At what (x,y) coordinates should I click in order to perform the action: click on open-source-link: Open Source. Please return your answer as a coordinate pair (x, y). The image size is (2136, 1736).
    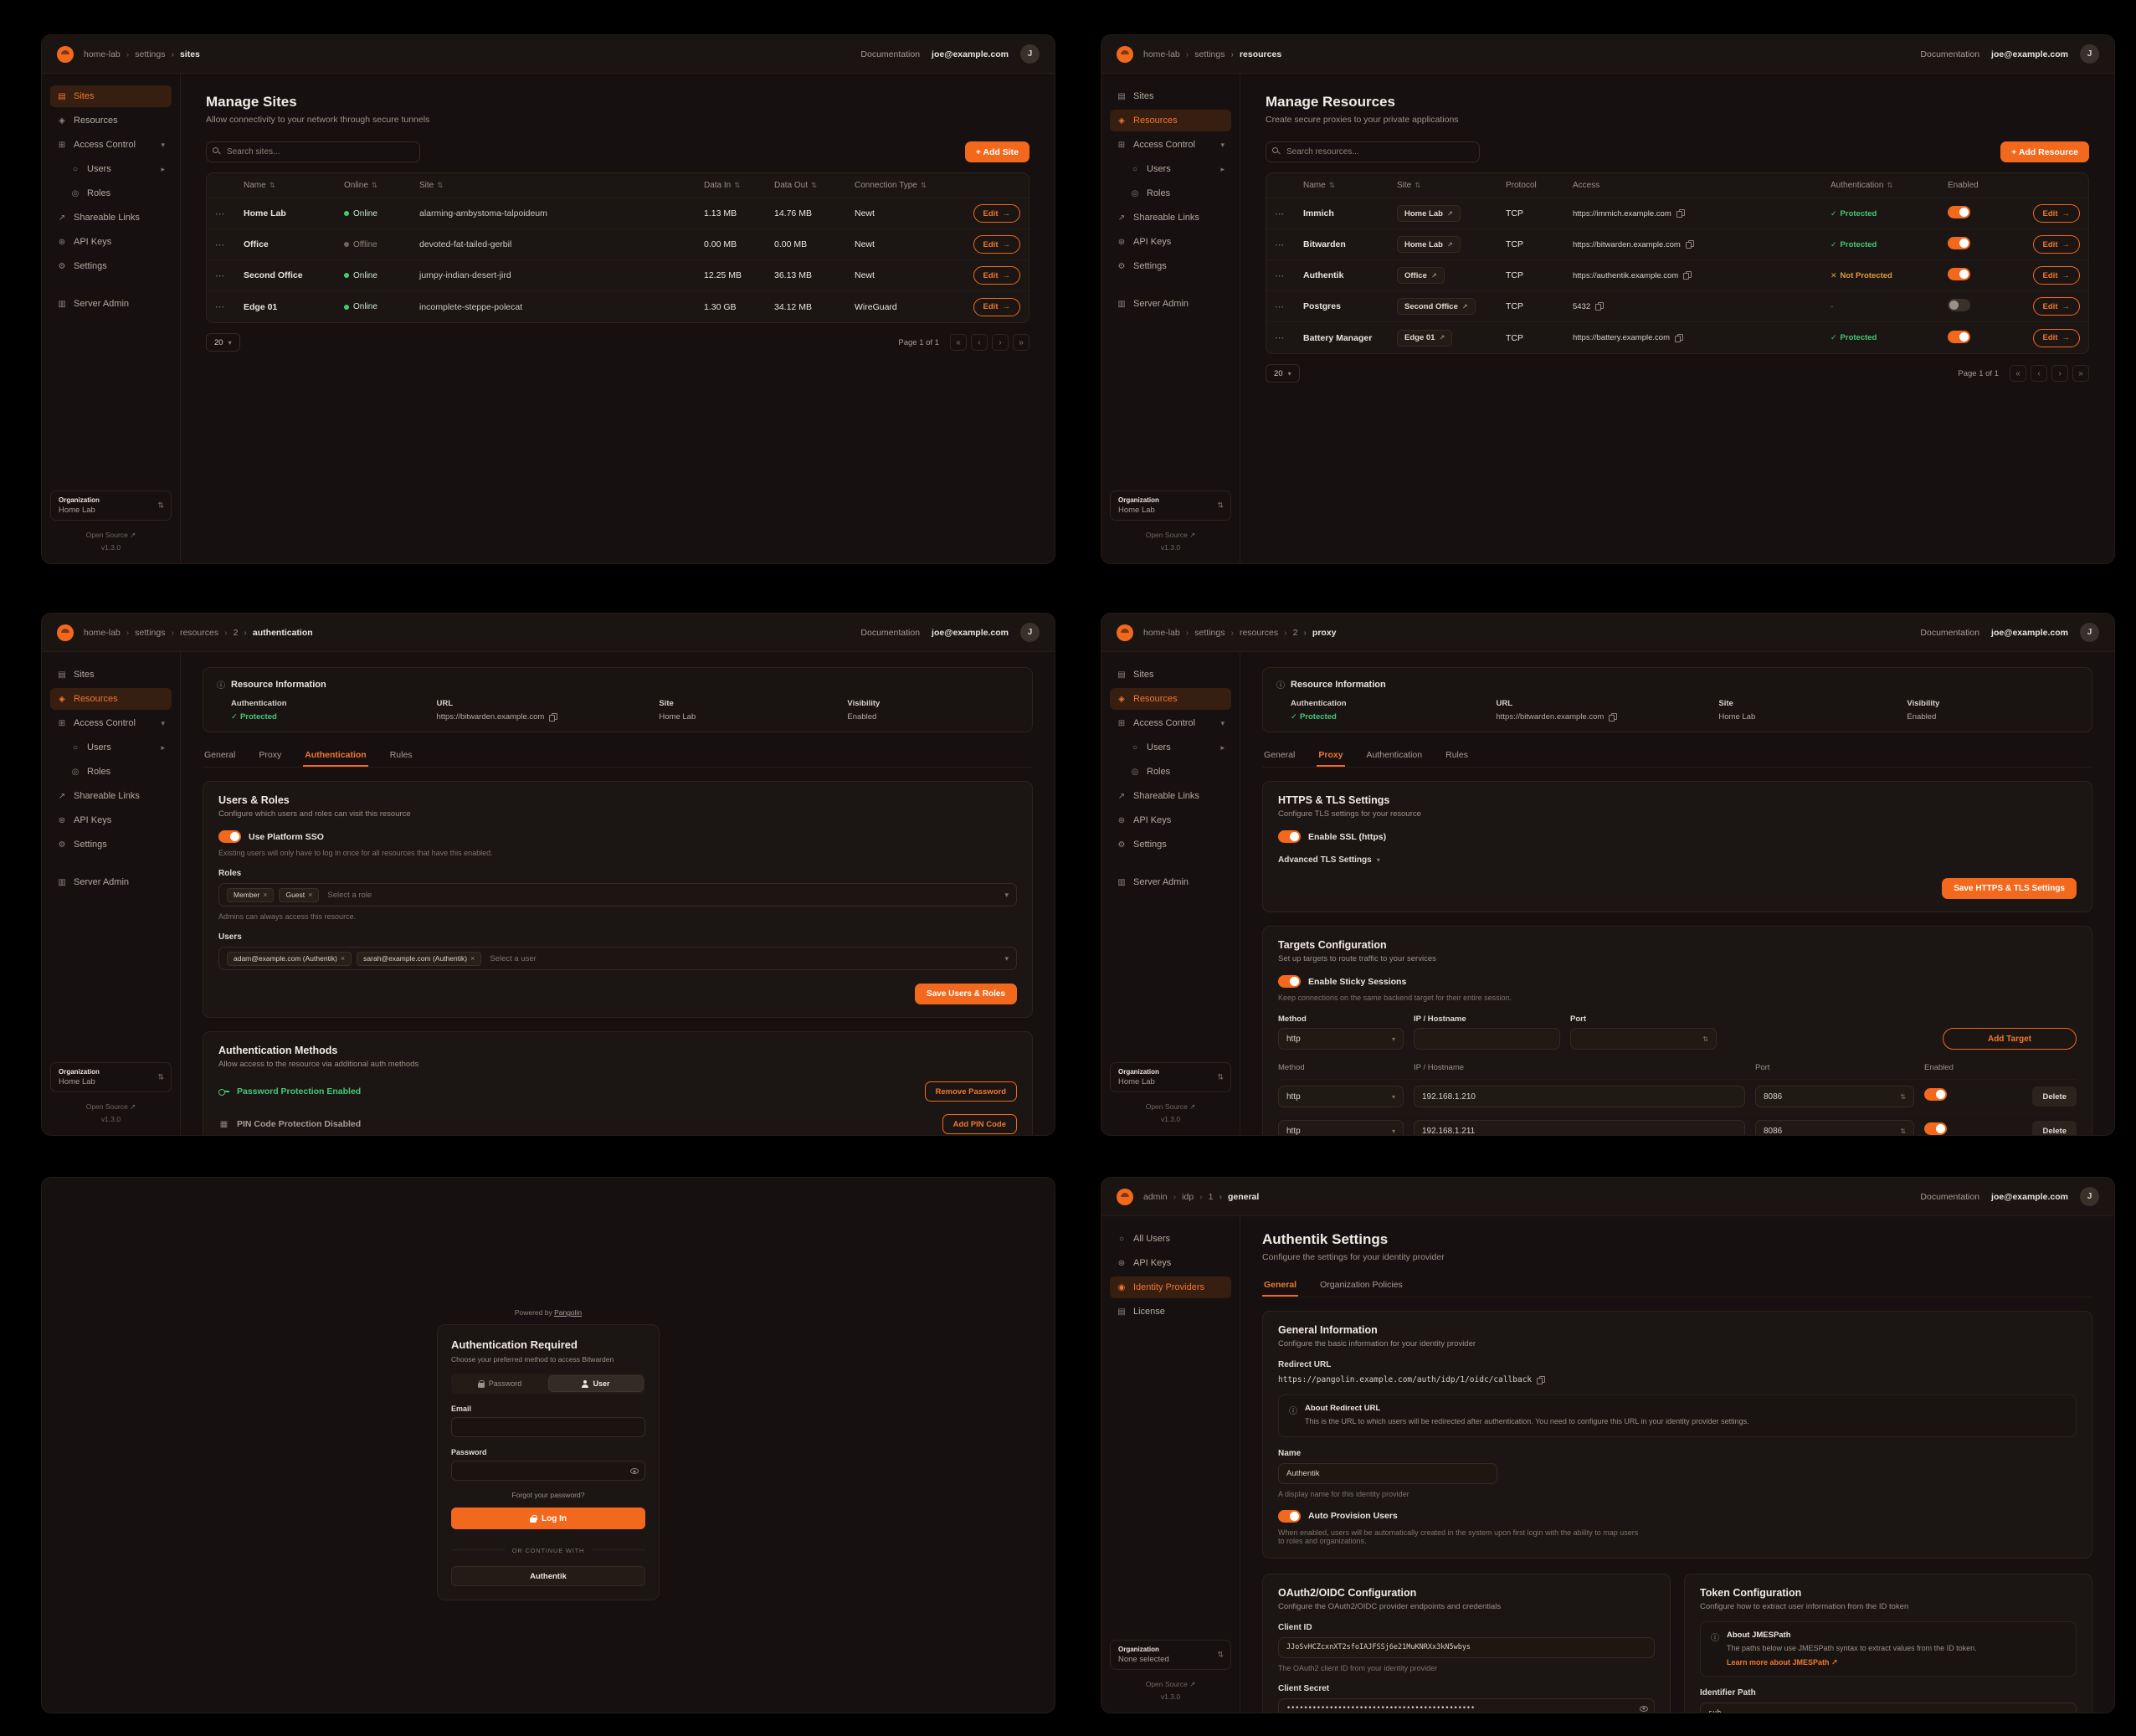
    Looking at the image, I should click on (1166, 535).